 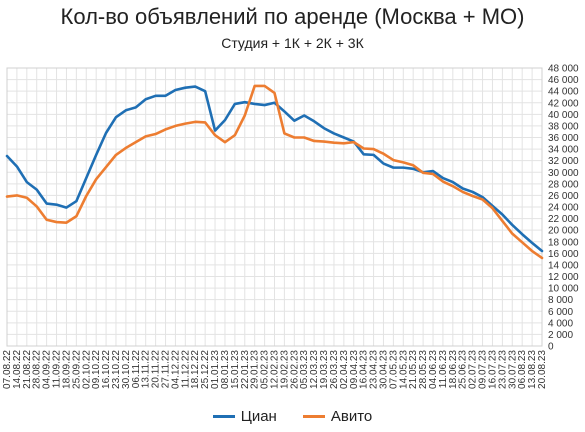 What do you see at coordinates (383, 369) in the screenshot?
I see `x-tick-label: 30.04.23` at bounding box center [383, 369].